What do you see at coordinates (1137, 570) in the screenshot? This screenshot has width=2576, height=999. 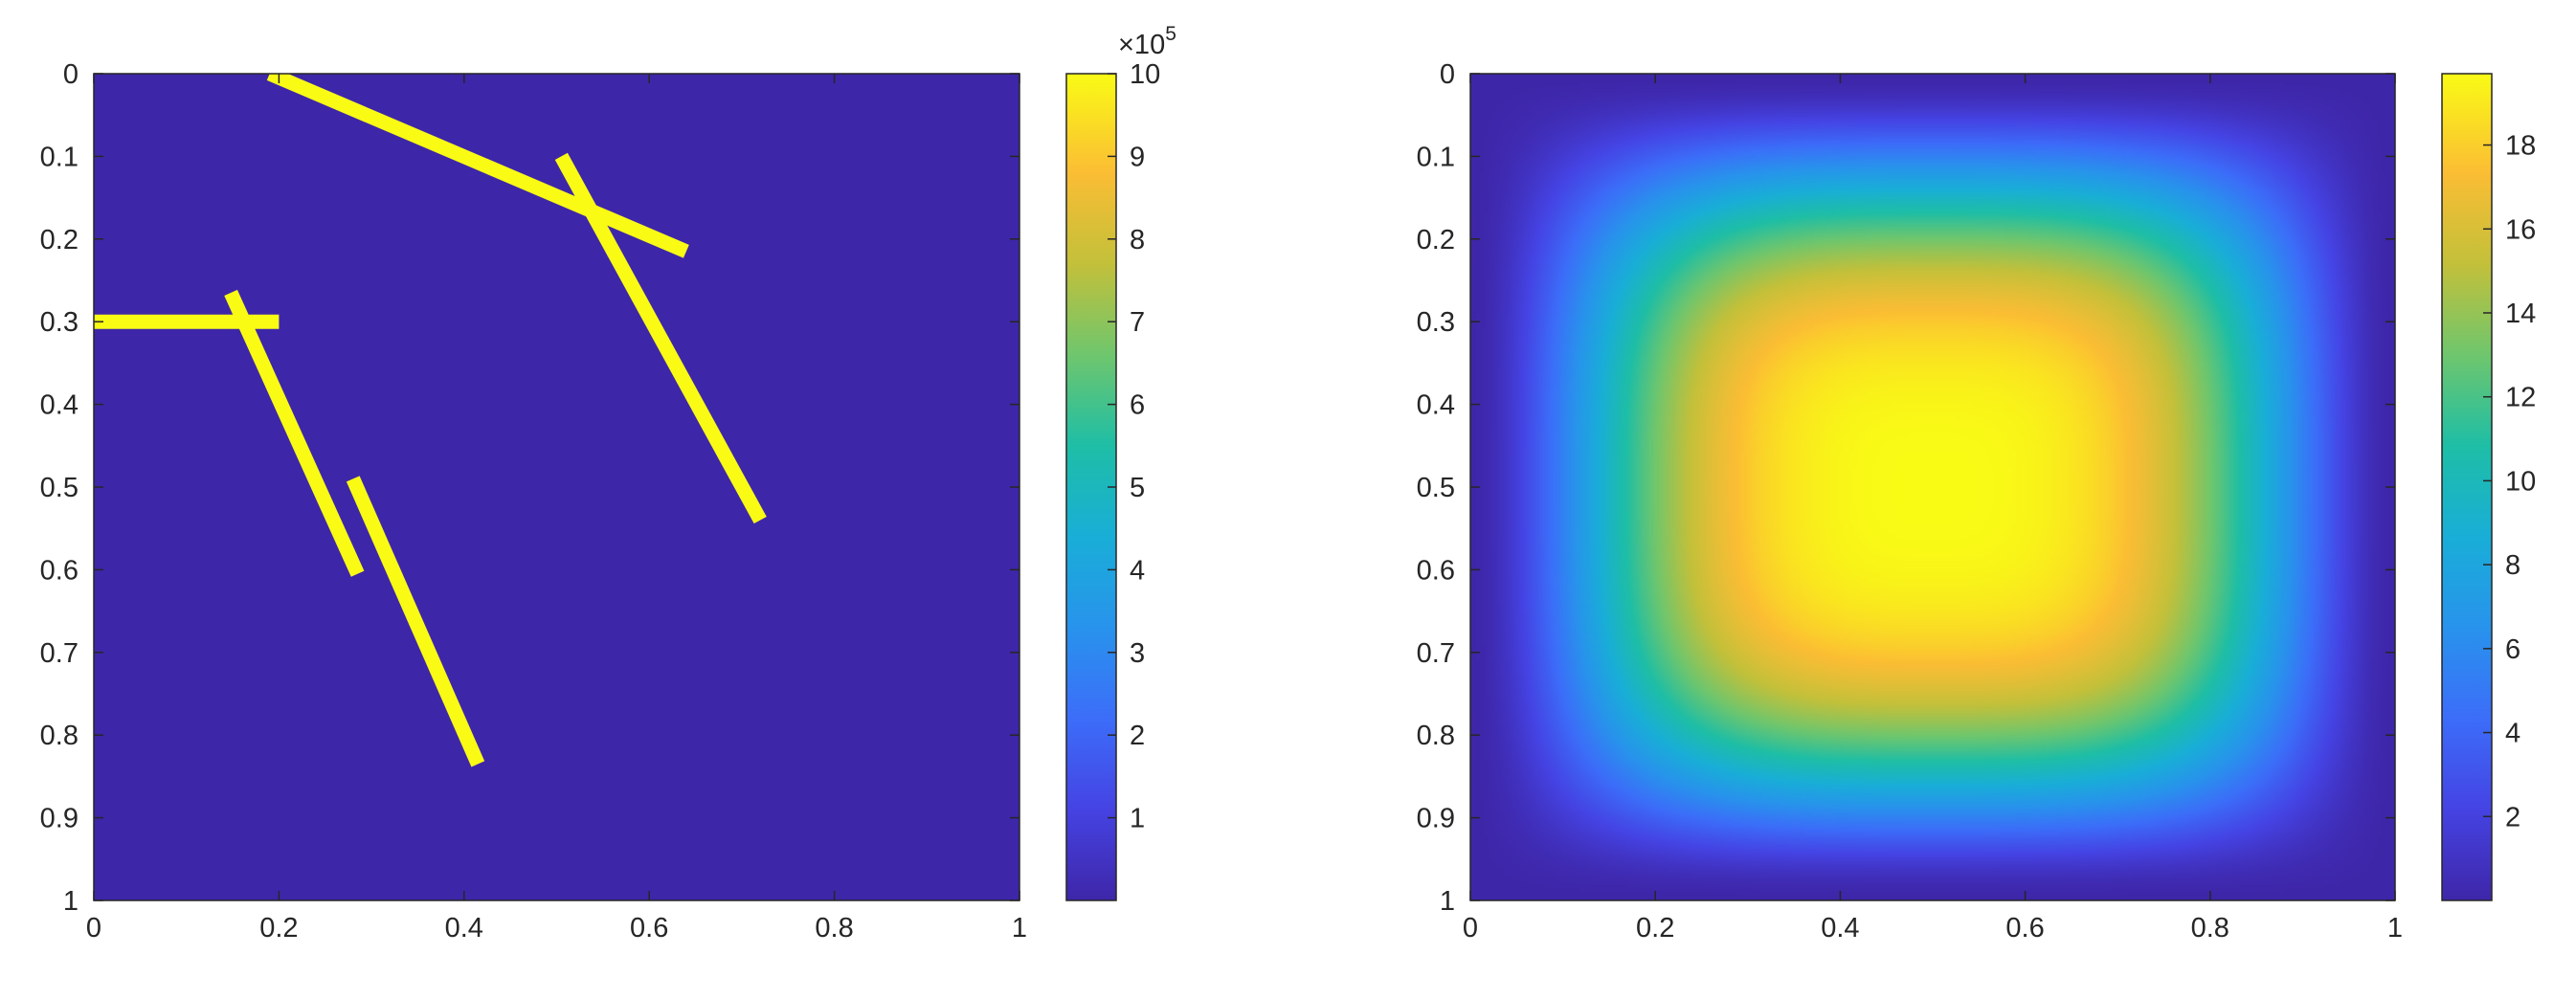 I see `fracture-map-colorbar-tick-label: 4` at bounding box center [1137, 570].